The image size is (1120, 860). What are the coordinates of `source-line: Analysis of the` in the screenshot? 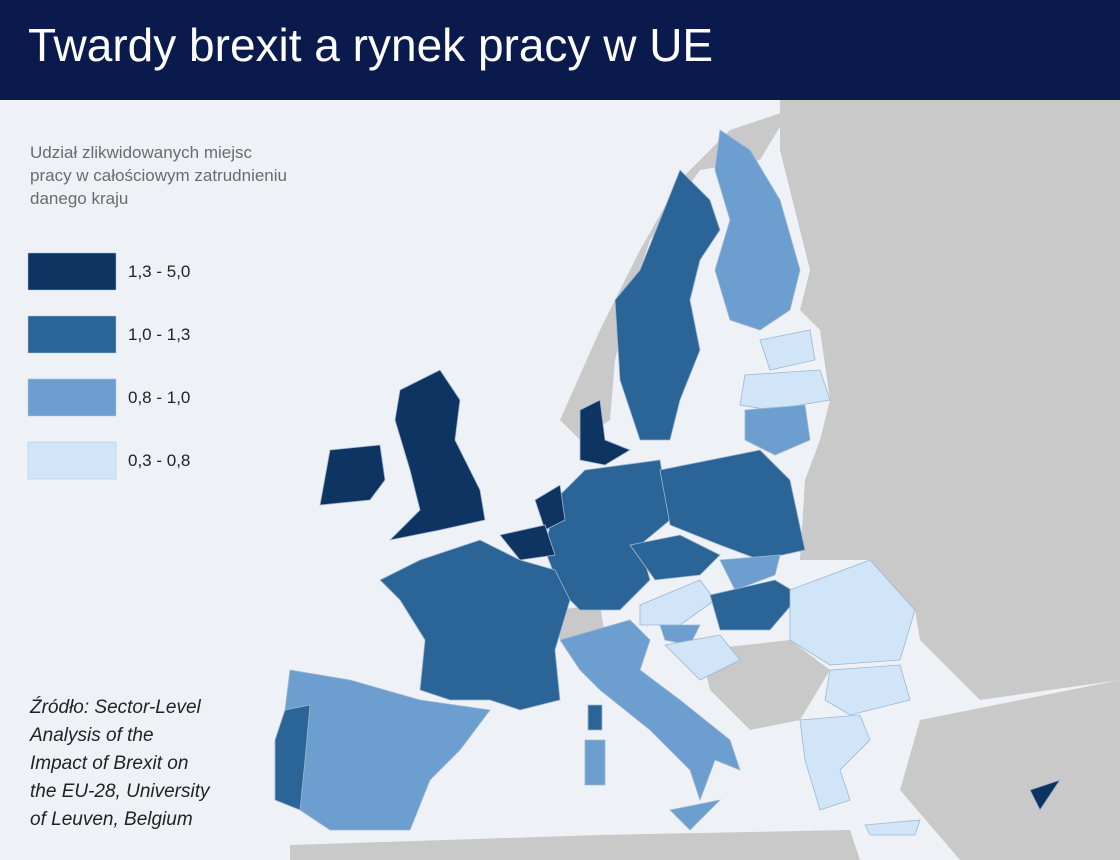 It's located at (91, 735).